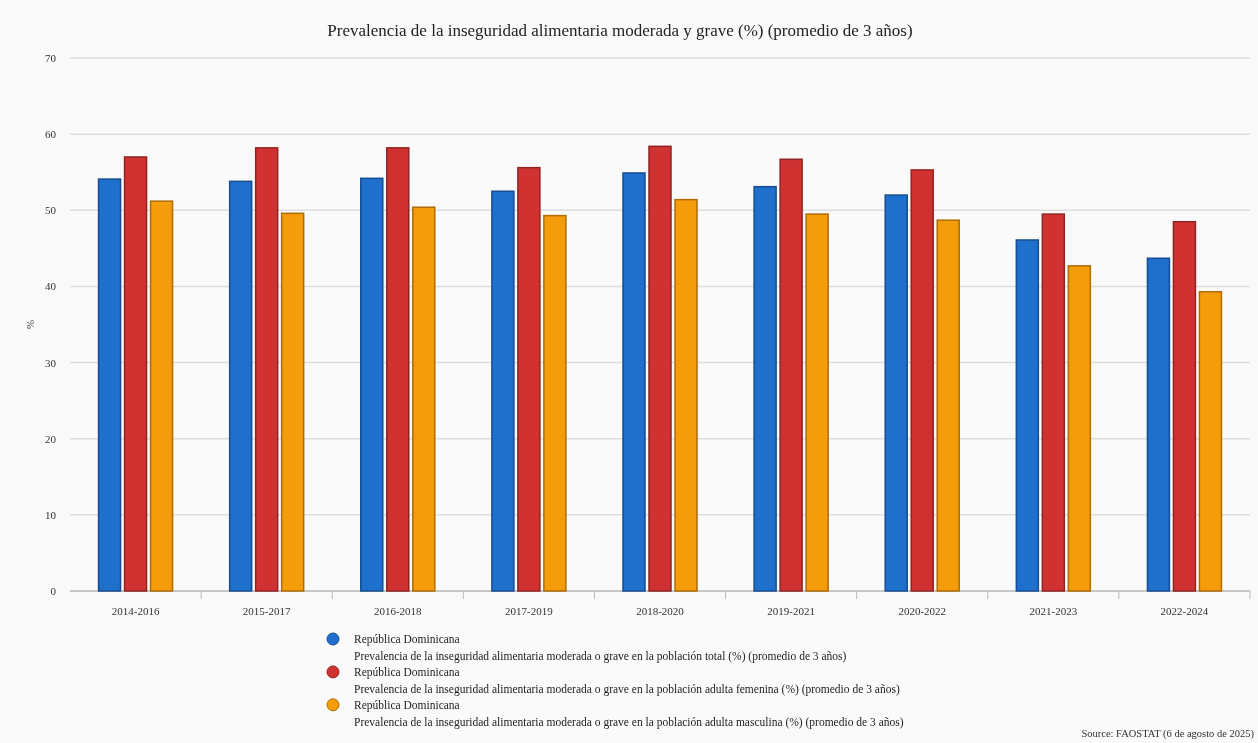  I want to click on y-tick-label: 30, so click(51, 362).